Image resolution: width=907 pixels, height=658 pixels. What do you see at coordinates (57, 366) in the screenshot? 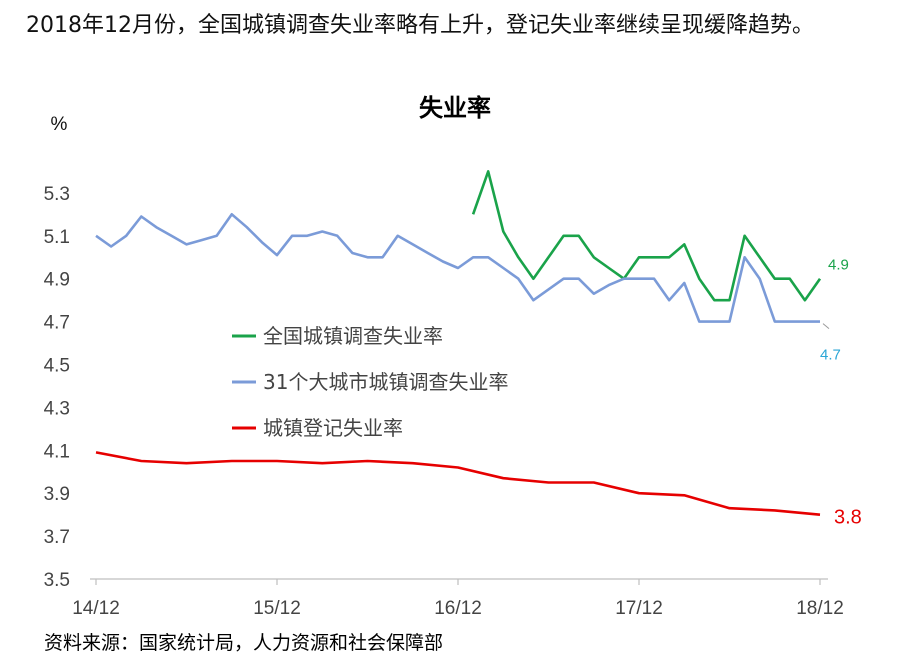
I see `y-tick-label: 4.5` at bounding box center [57, 366].